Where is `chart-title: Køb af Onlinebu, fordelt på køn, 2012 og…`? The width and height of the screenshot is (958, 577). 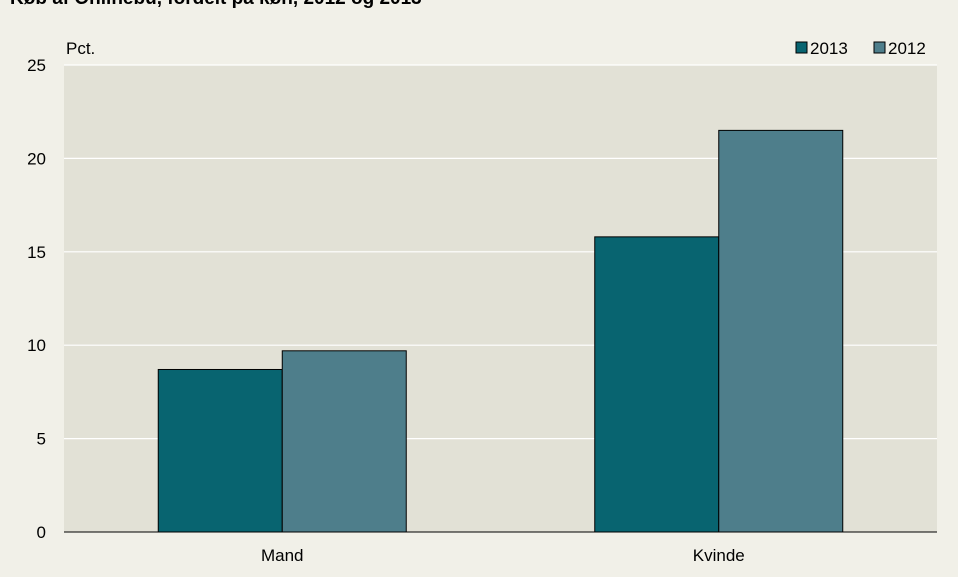 chart-title: Køb af Onlinebu, fordelt på køn, 2012 og… is located at coordinates (216, 5).